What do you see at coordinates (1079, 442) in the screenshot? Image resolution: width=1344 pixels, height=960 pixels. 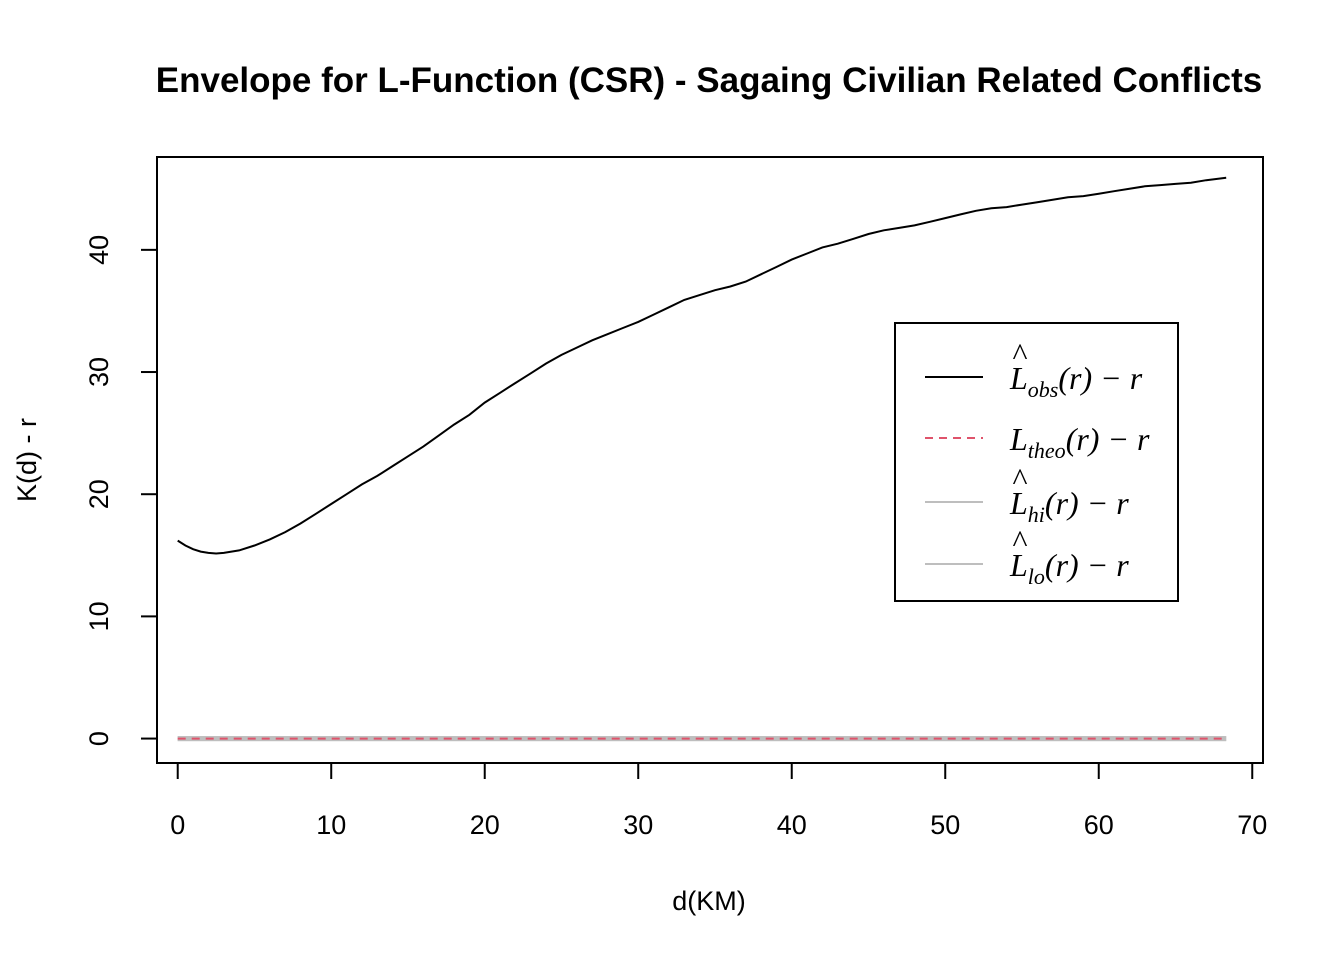 I see `legend-label-theo: Ltheo(r) − r` at bounding box center [1079, 442].